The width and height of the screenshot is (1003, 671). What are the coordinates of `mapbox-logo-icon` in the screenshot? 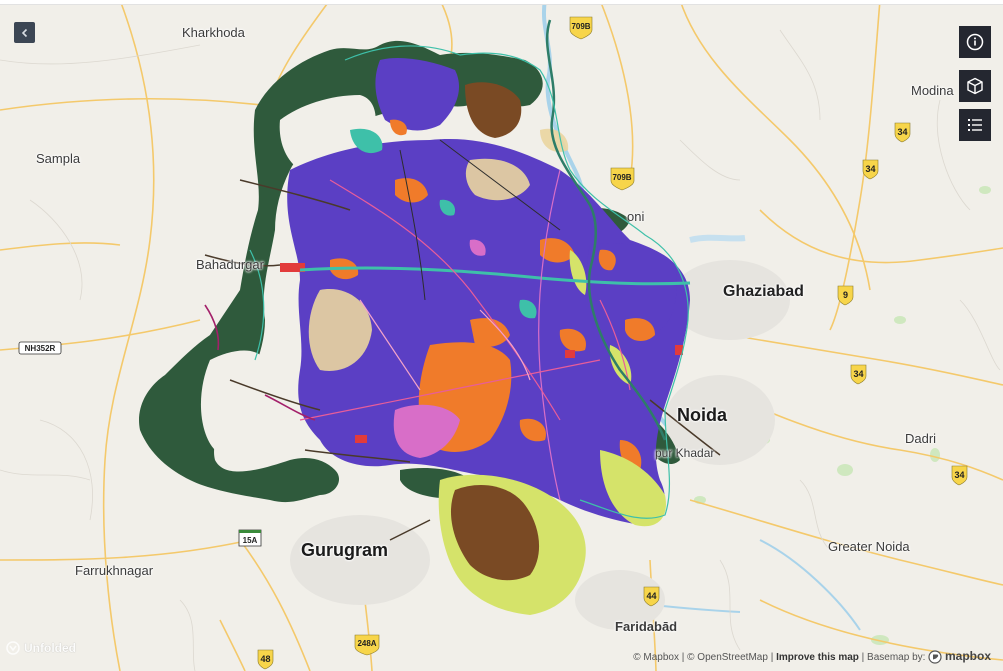 It's located at (935, 657).